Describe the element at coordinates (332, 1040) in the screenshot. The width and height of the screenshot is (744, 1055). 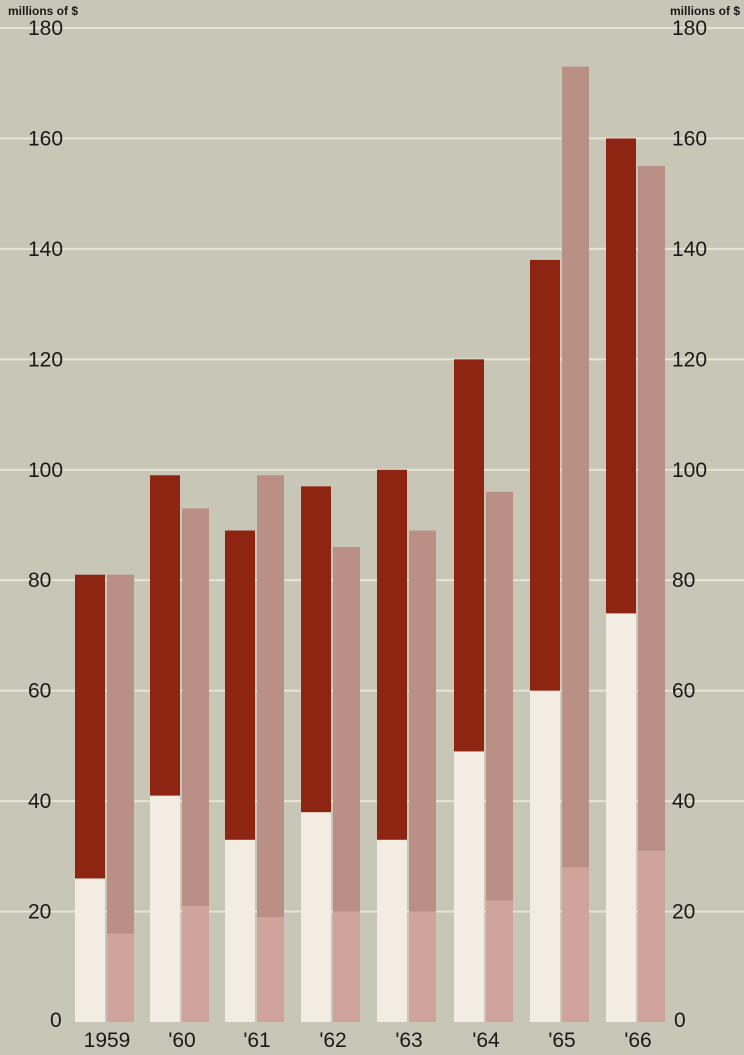
I see `x-tick-label: '62` at that location.